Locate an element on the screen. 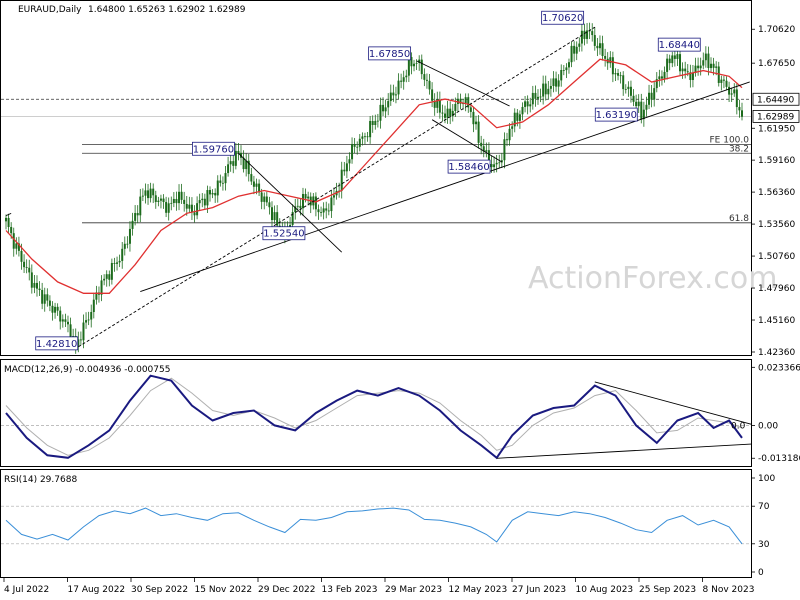 This screenshot has width=800, height=600. trend-line is located at coordinates (463, 83).